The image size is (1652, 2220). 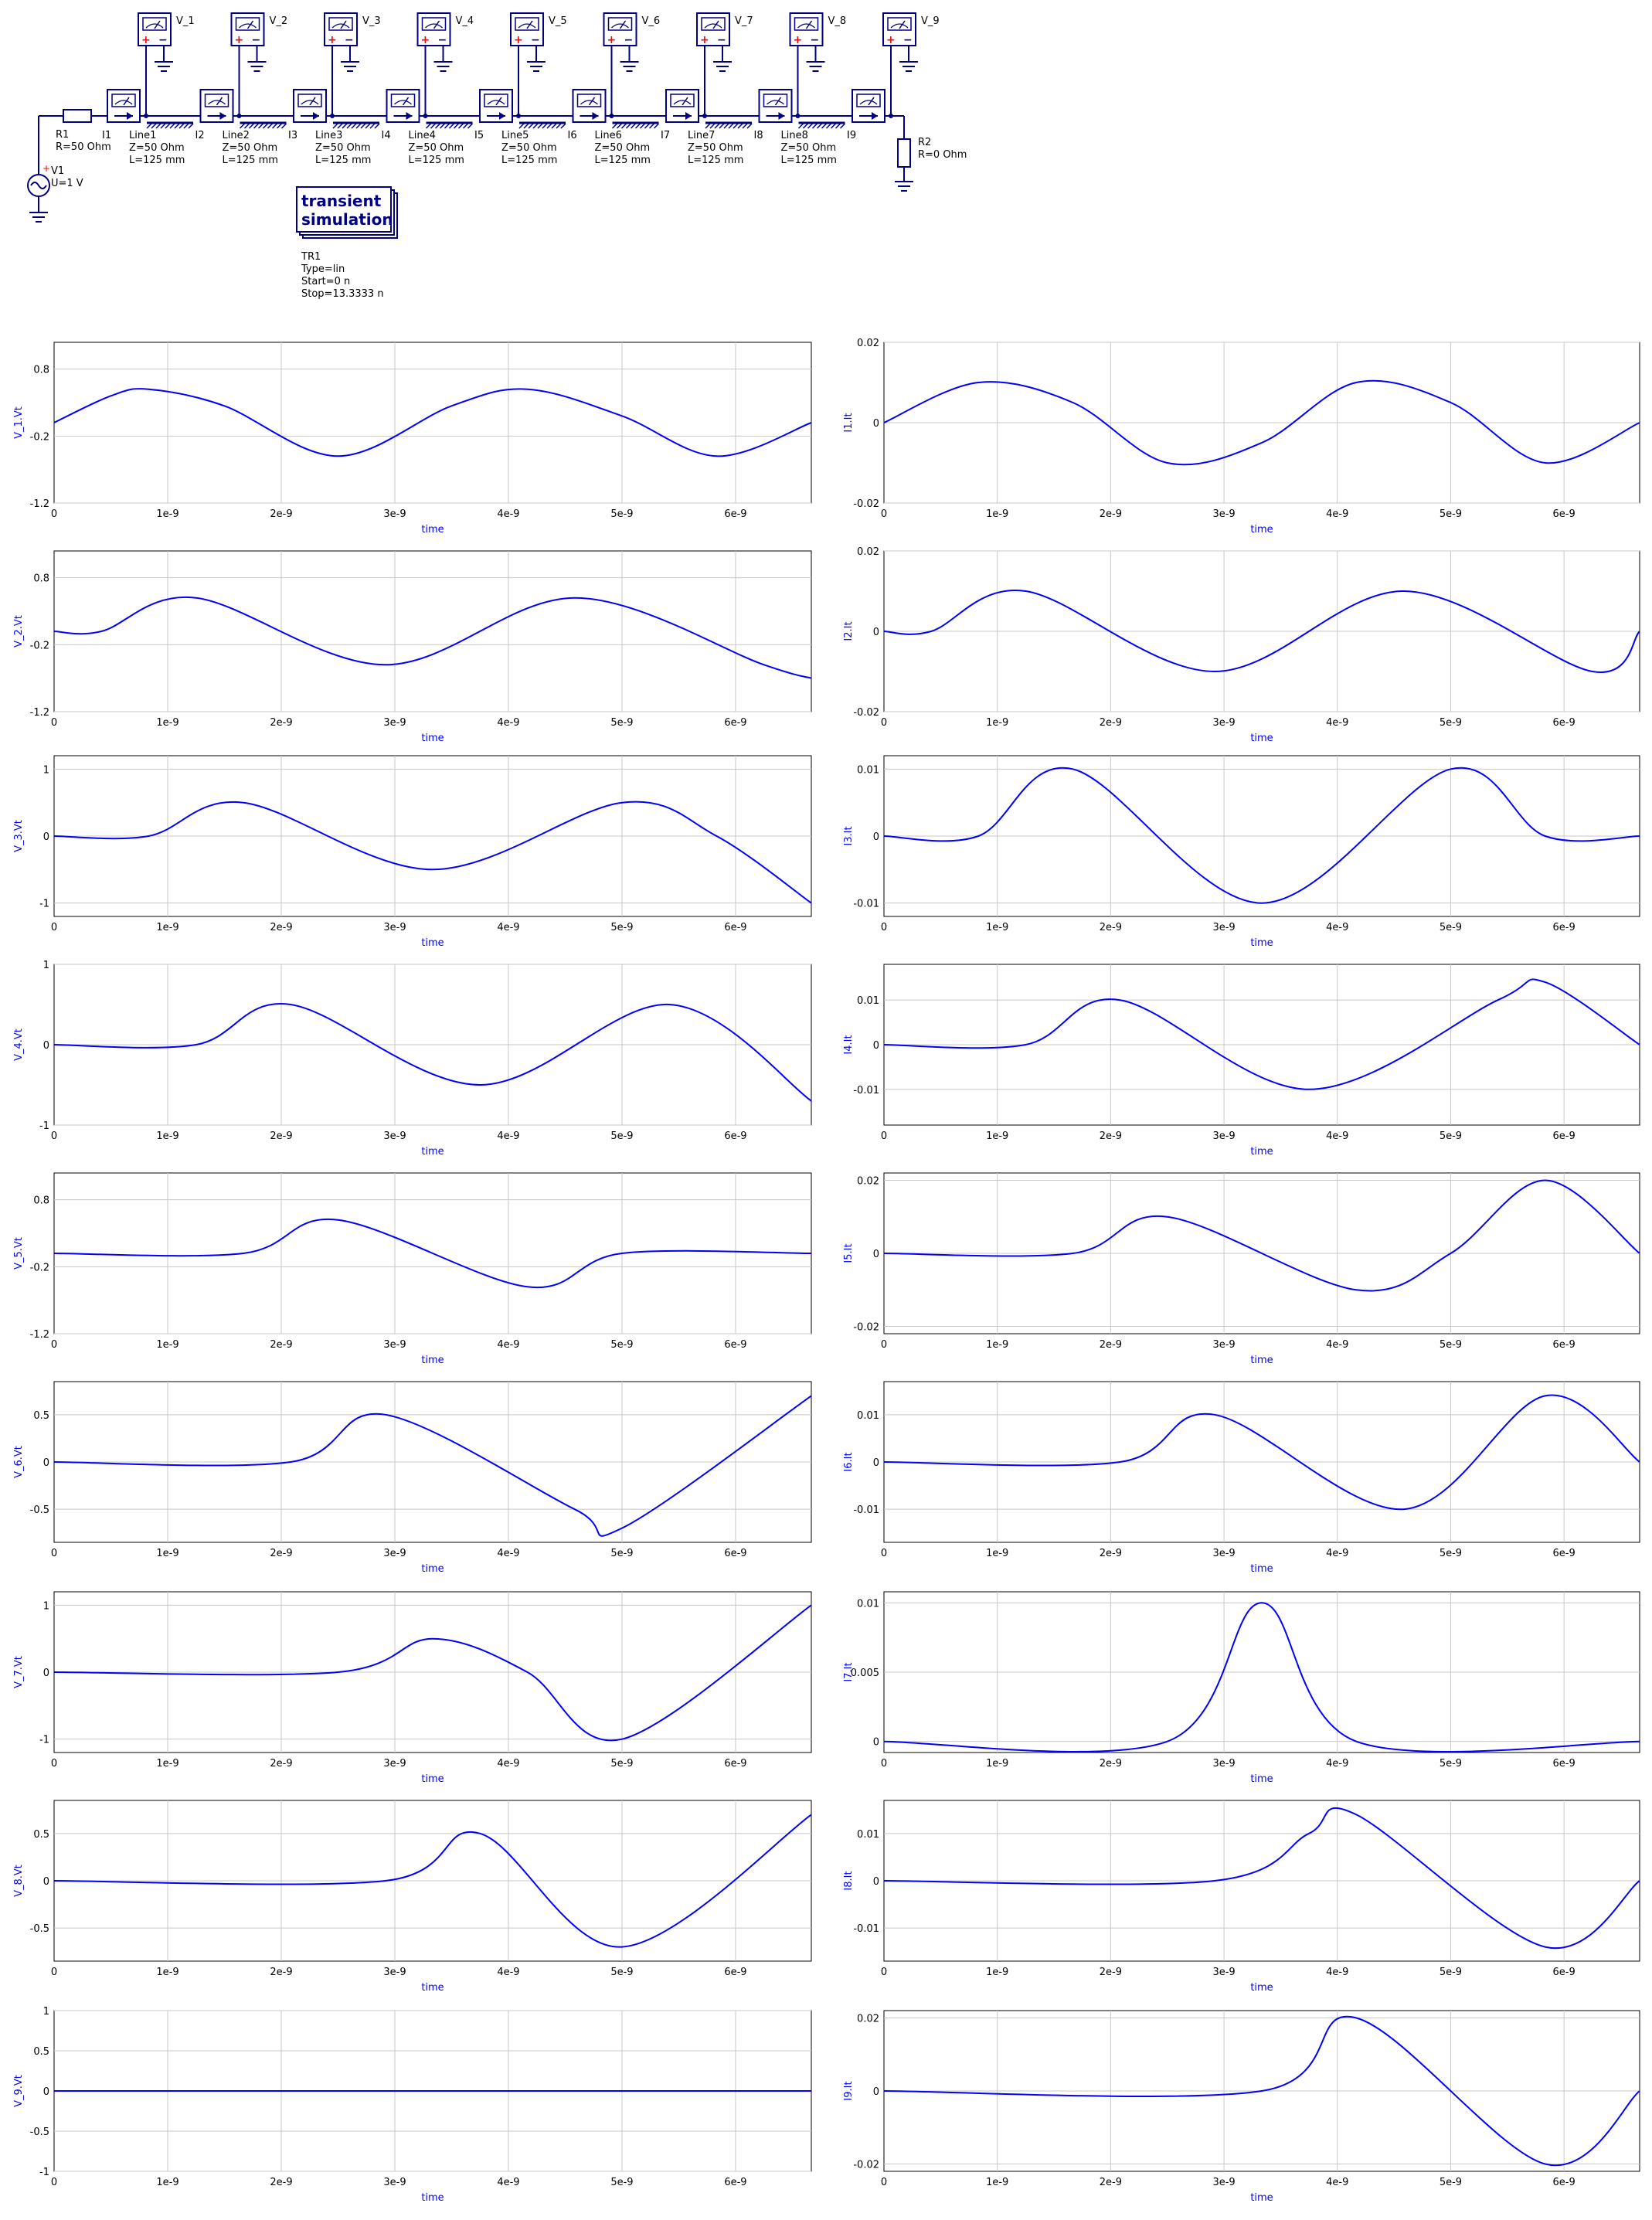 I want to click on ammeter-i8, so click(x=775, y=106).